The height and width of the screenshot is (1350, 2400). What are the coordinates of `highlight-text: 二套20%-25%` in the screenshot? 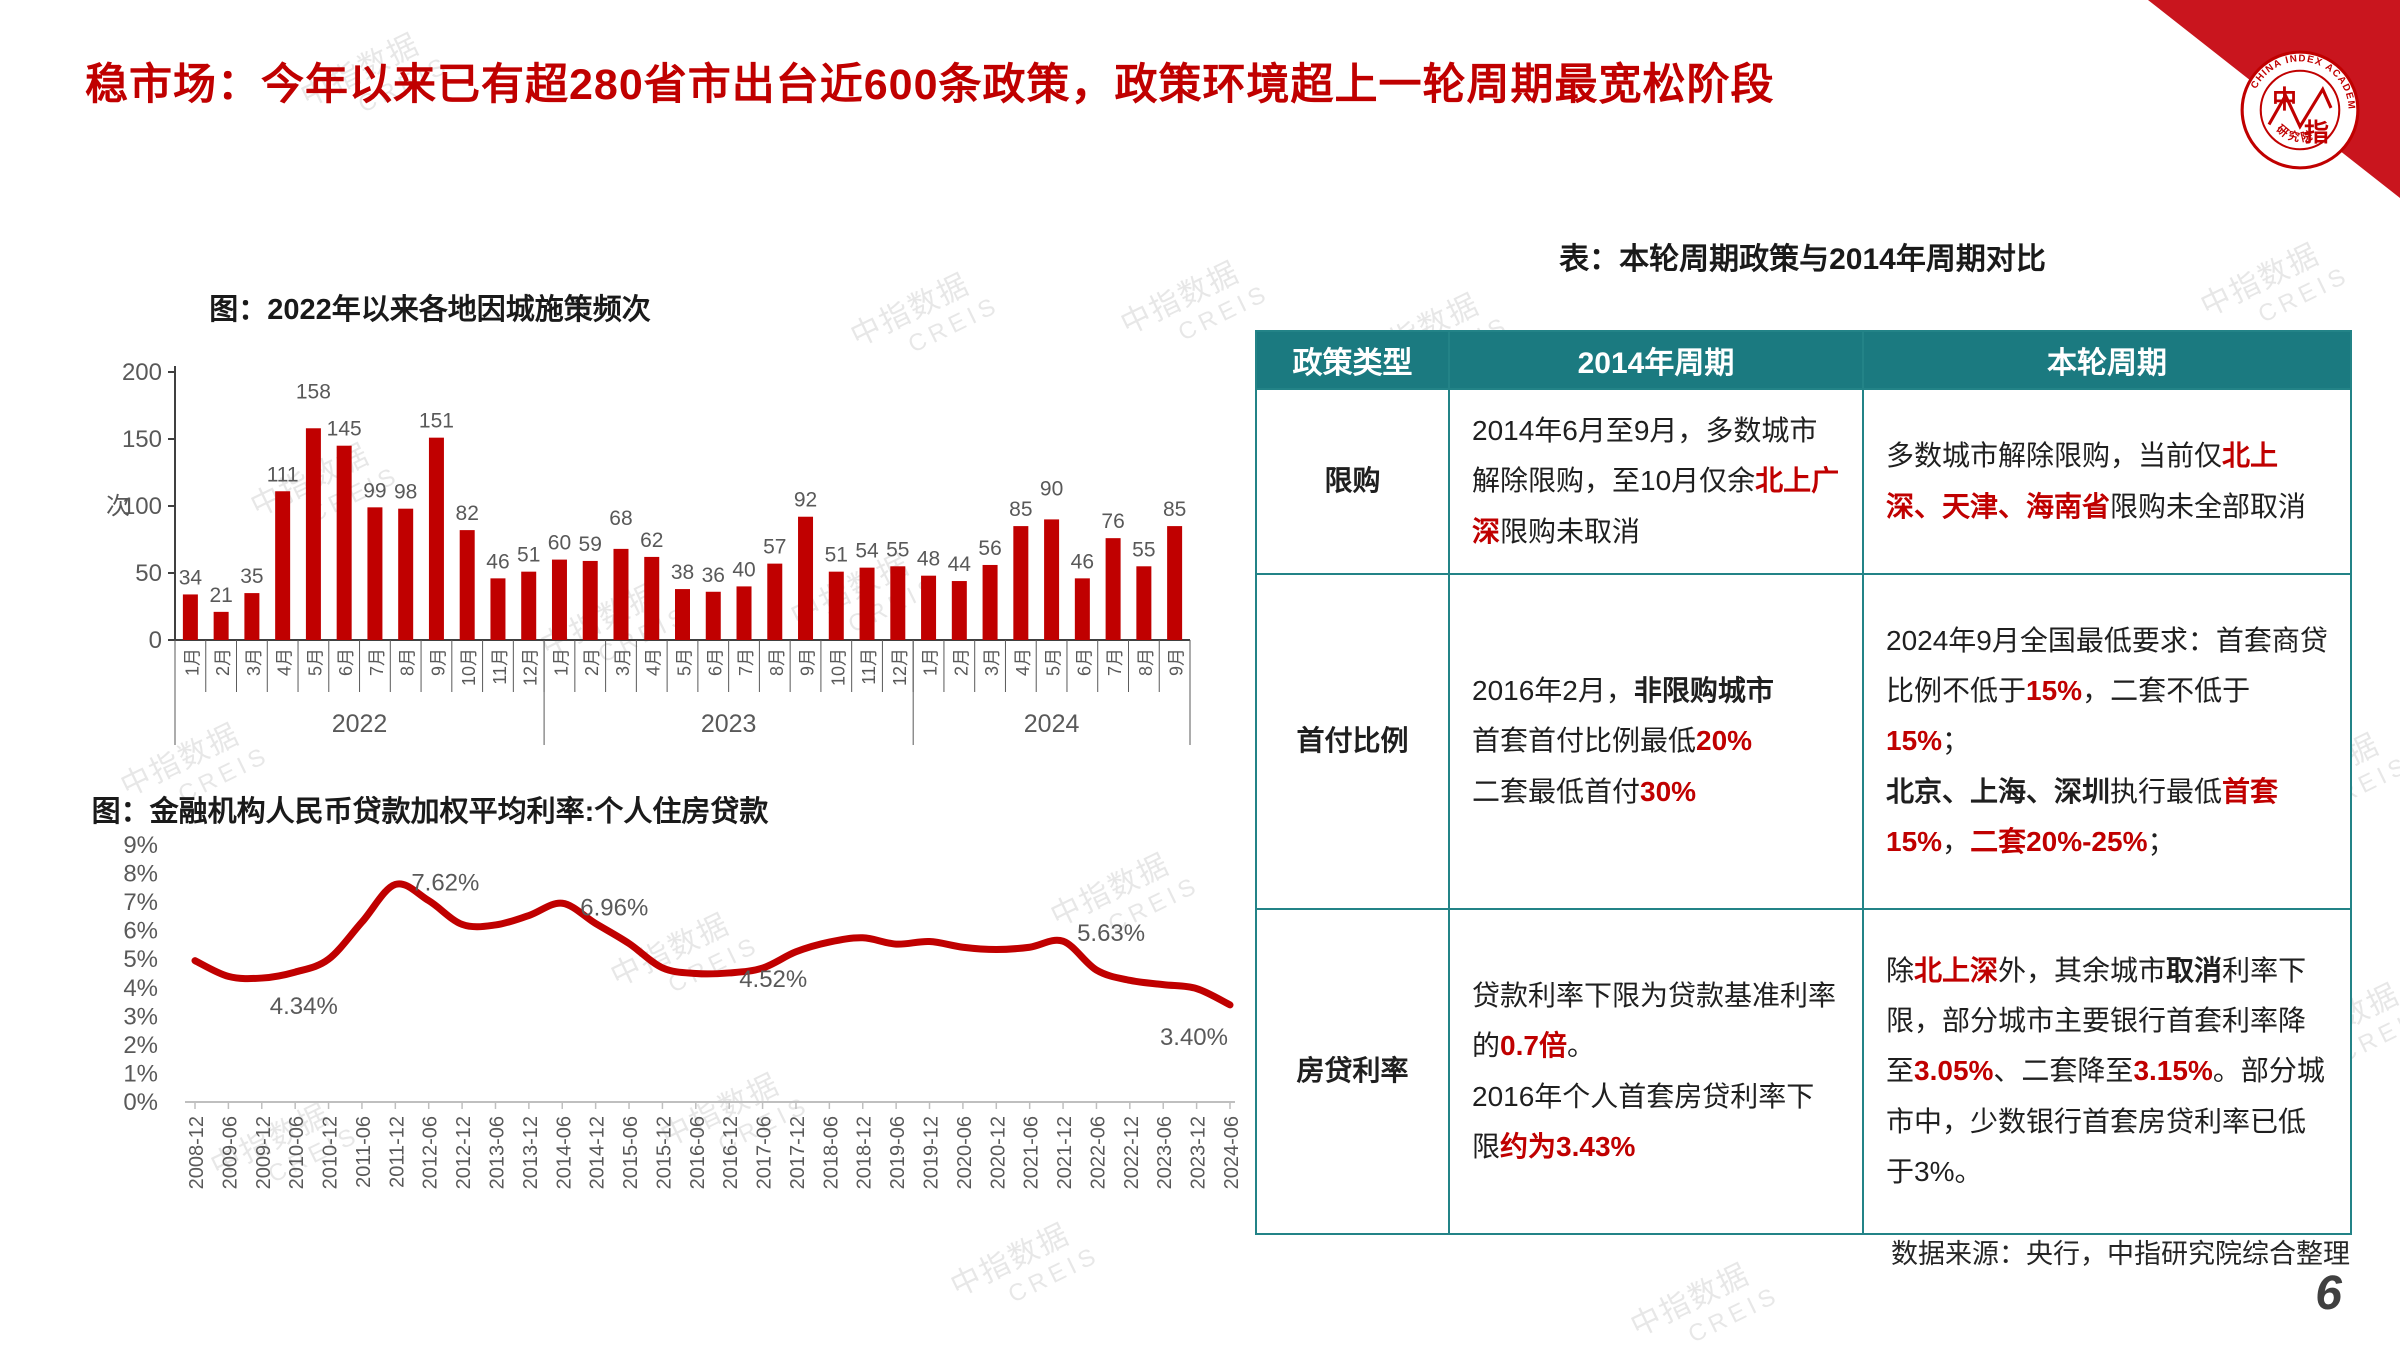 It's located at (2059, 842).